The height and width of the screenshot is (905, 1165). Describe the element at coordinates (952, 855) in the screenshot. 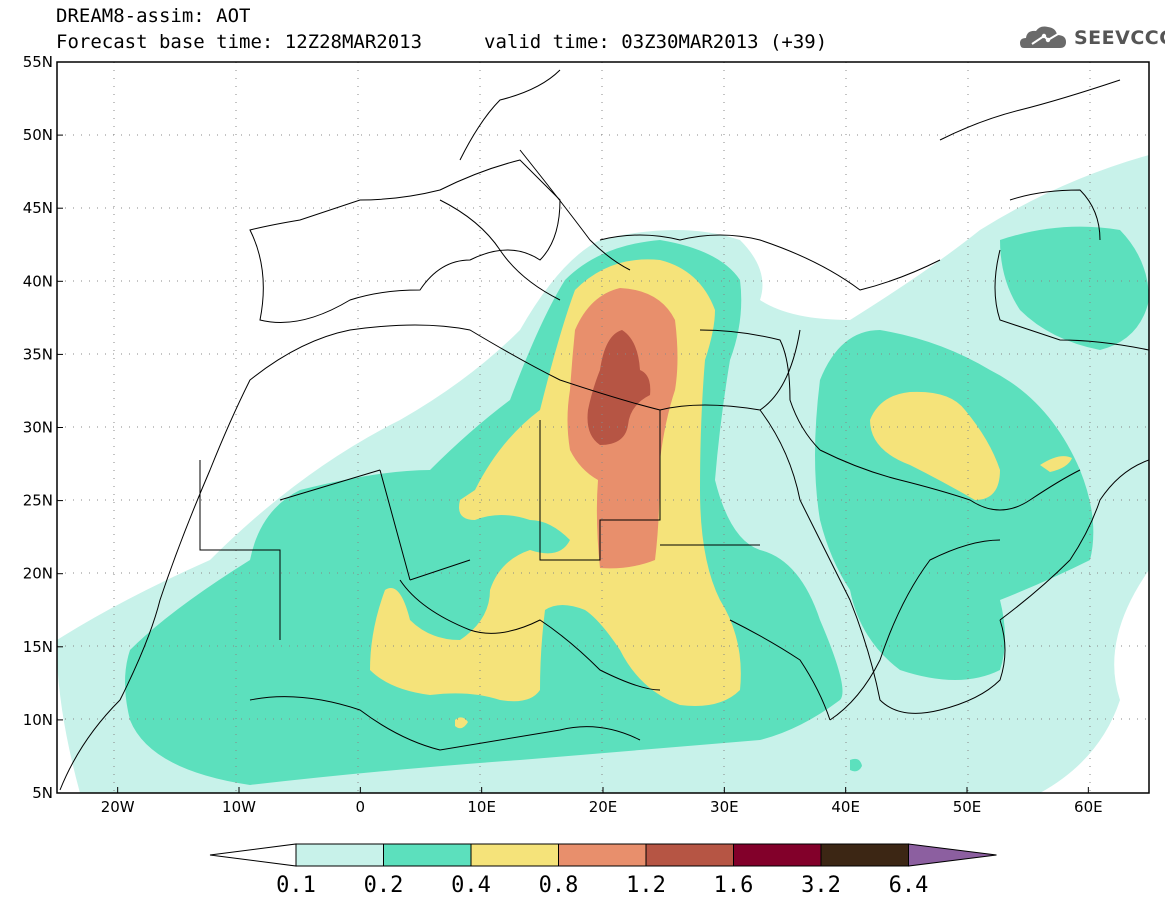

I see `colorbar-arrow-high` at that location.